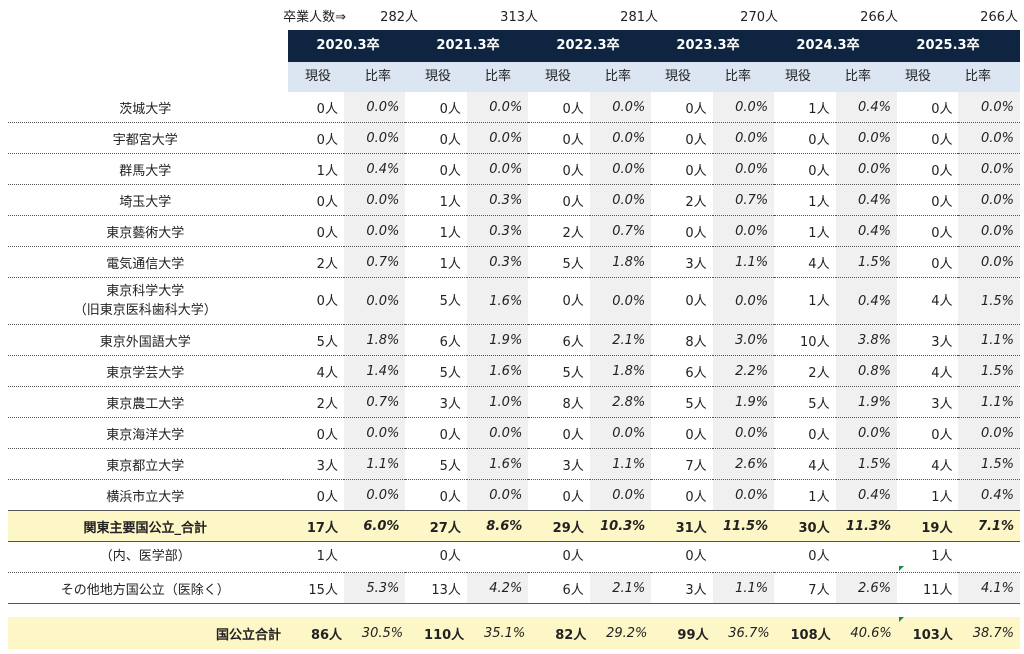  Describe the element at coordinates (559, 402) in the screenshot. I see `count-cell: 8人` at that location.